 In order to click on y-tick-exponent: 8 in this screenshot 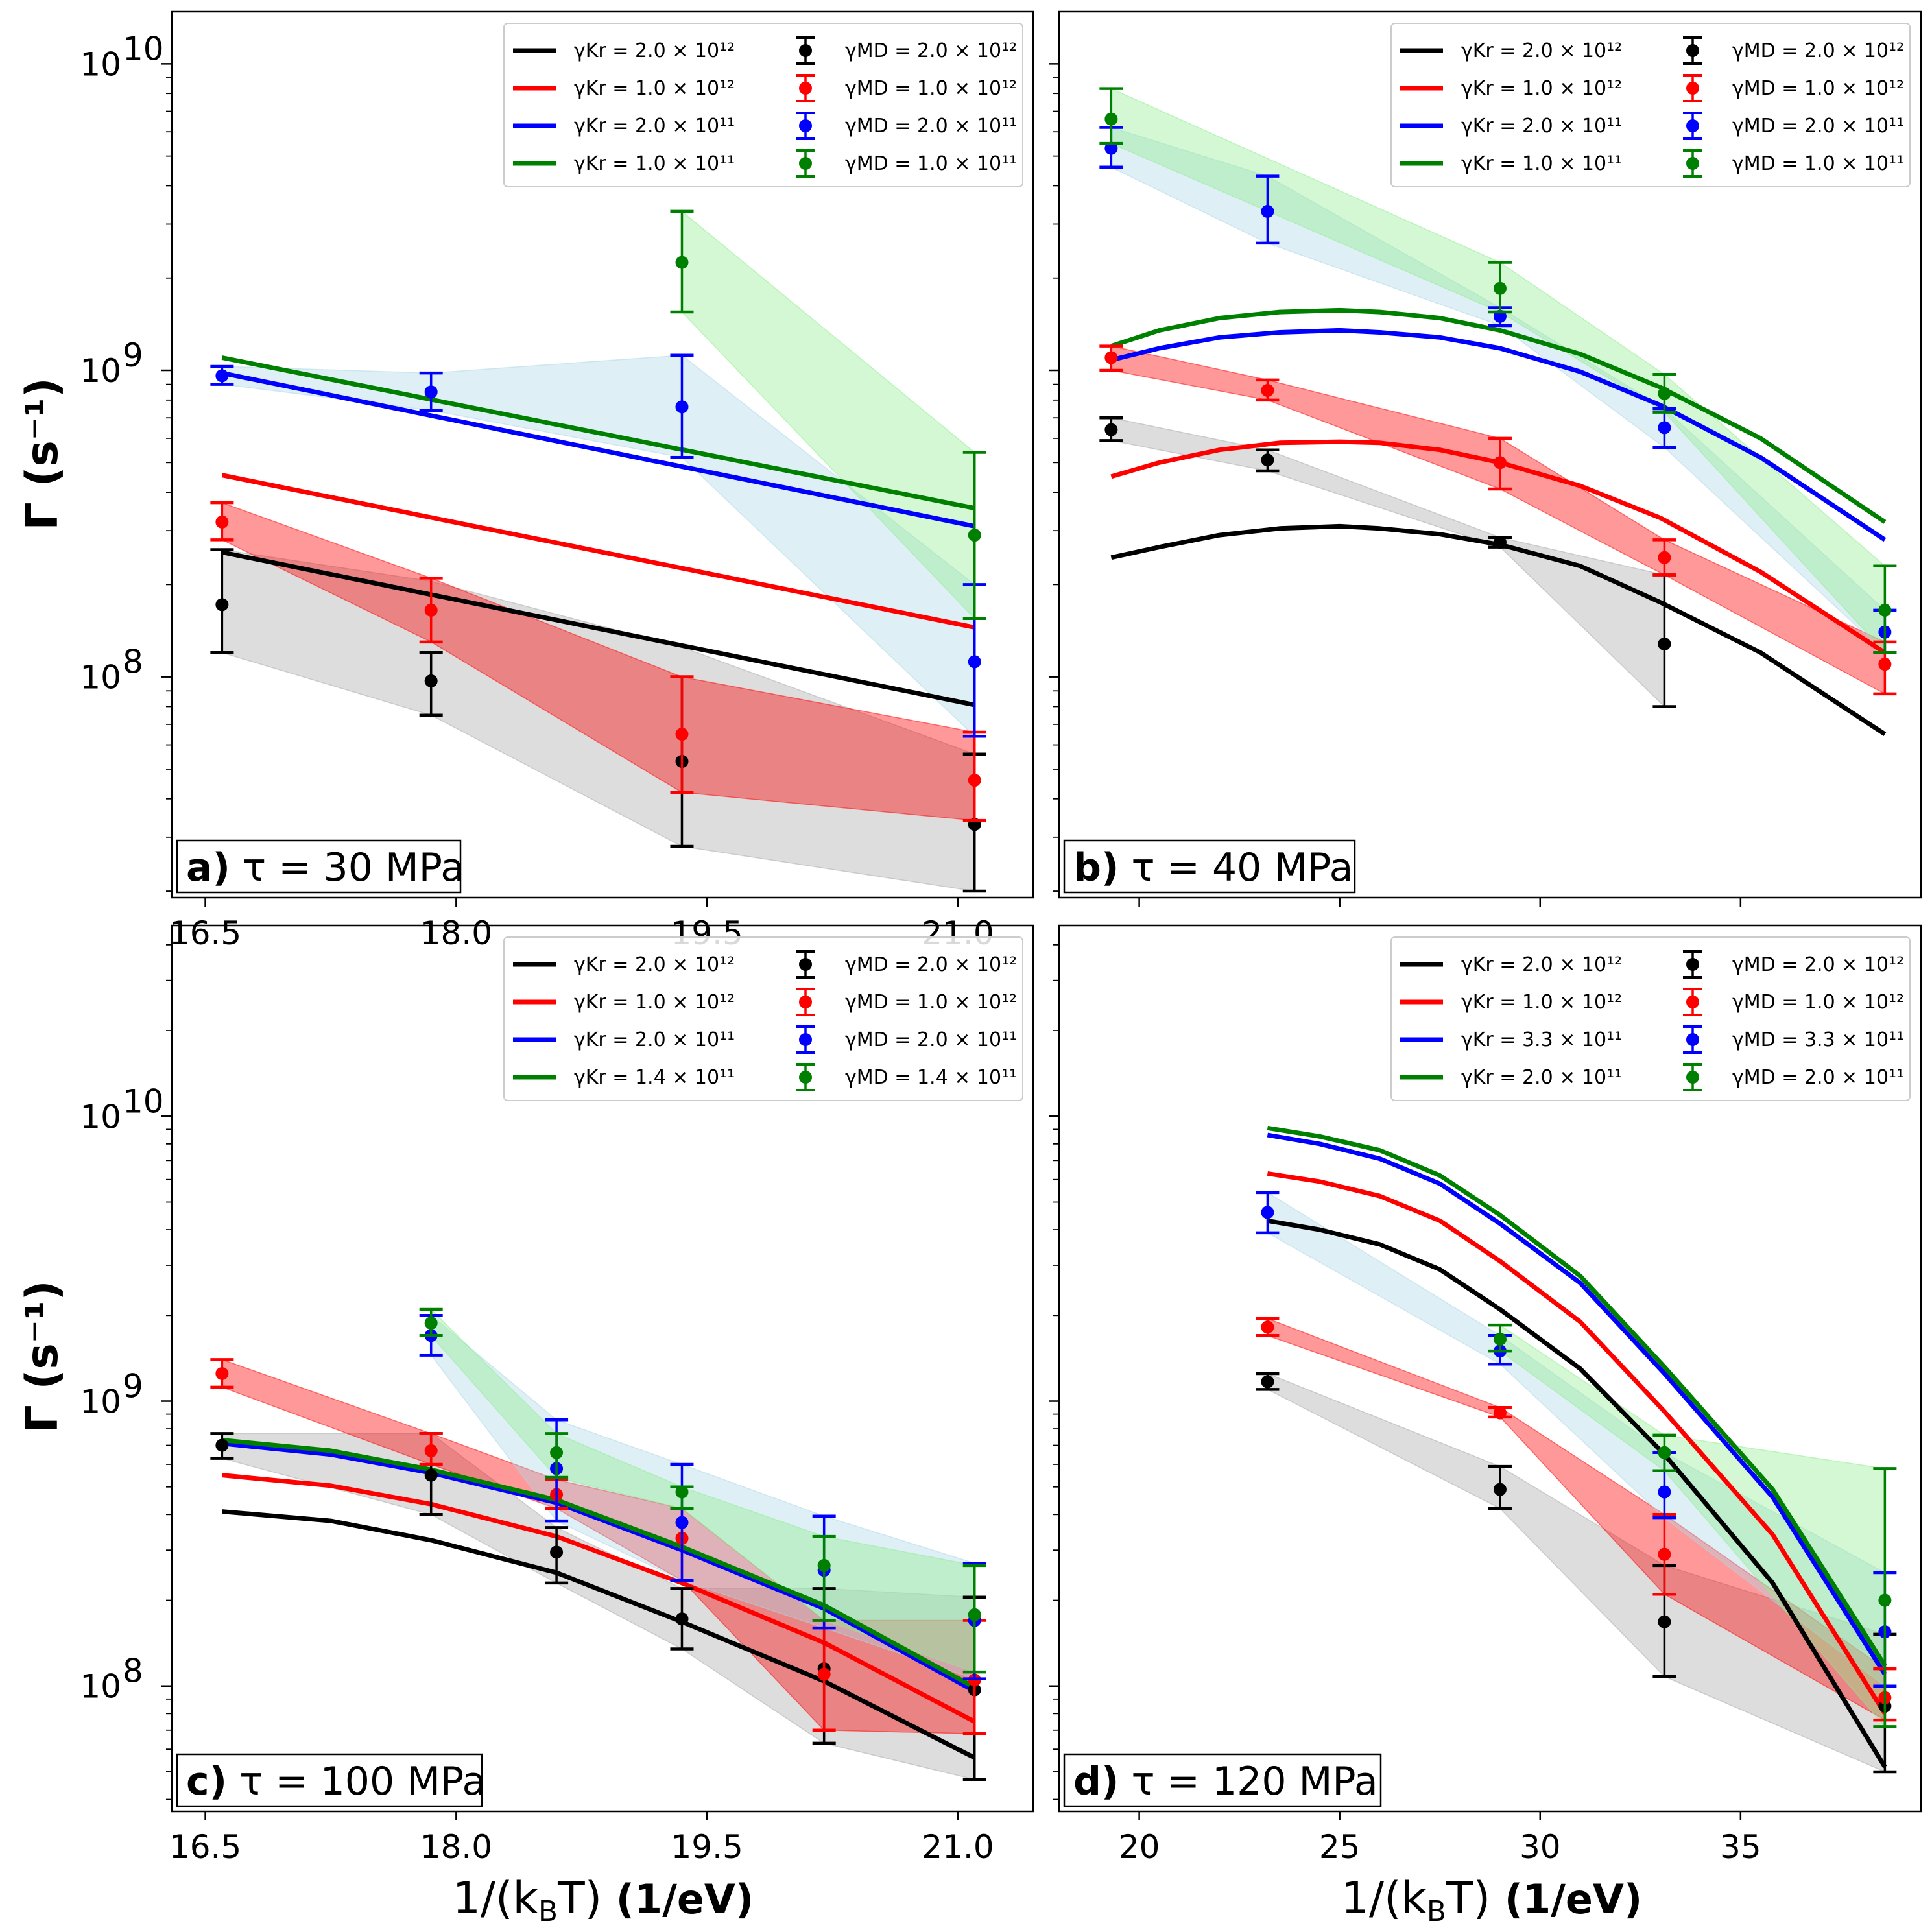, I will do `click(133, 662)`.